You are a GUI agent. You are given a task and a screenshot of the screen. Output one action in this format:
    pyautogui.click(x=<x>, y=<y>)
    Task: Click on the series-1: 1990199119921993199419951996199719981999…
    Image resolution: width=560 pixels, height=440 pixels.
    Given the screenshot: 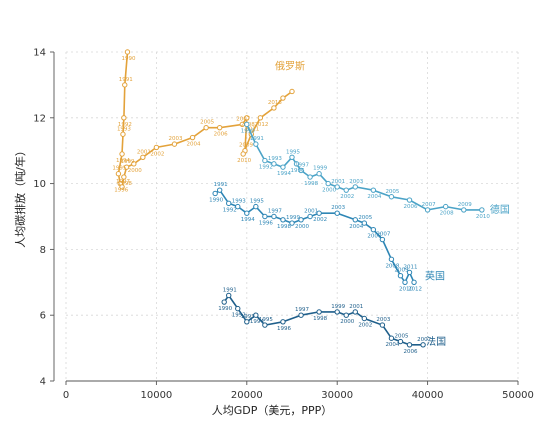 What is the action you would take?
    pyautogui.click(x=375, y=170)
    